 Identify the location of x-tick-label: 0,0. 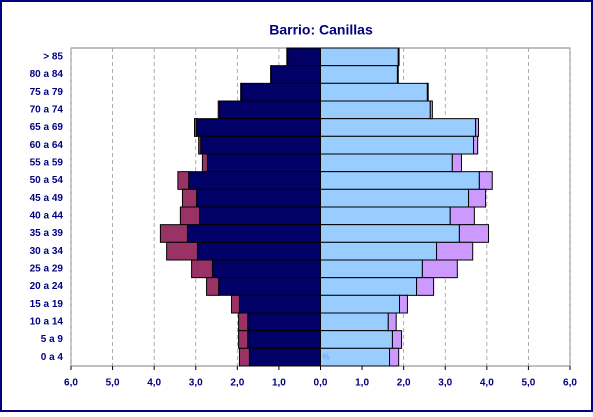
(321, 383).